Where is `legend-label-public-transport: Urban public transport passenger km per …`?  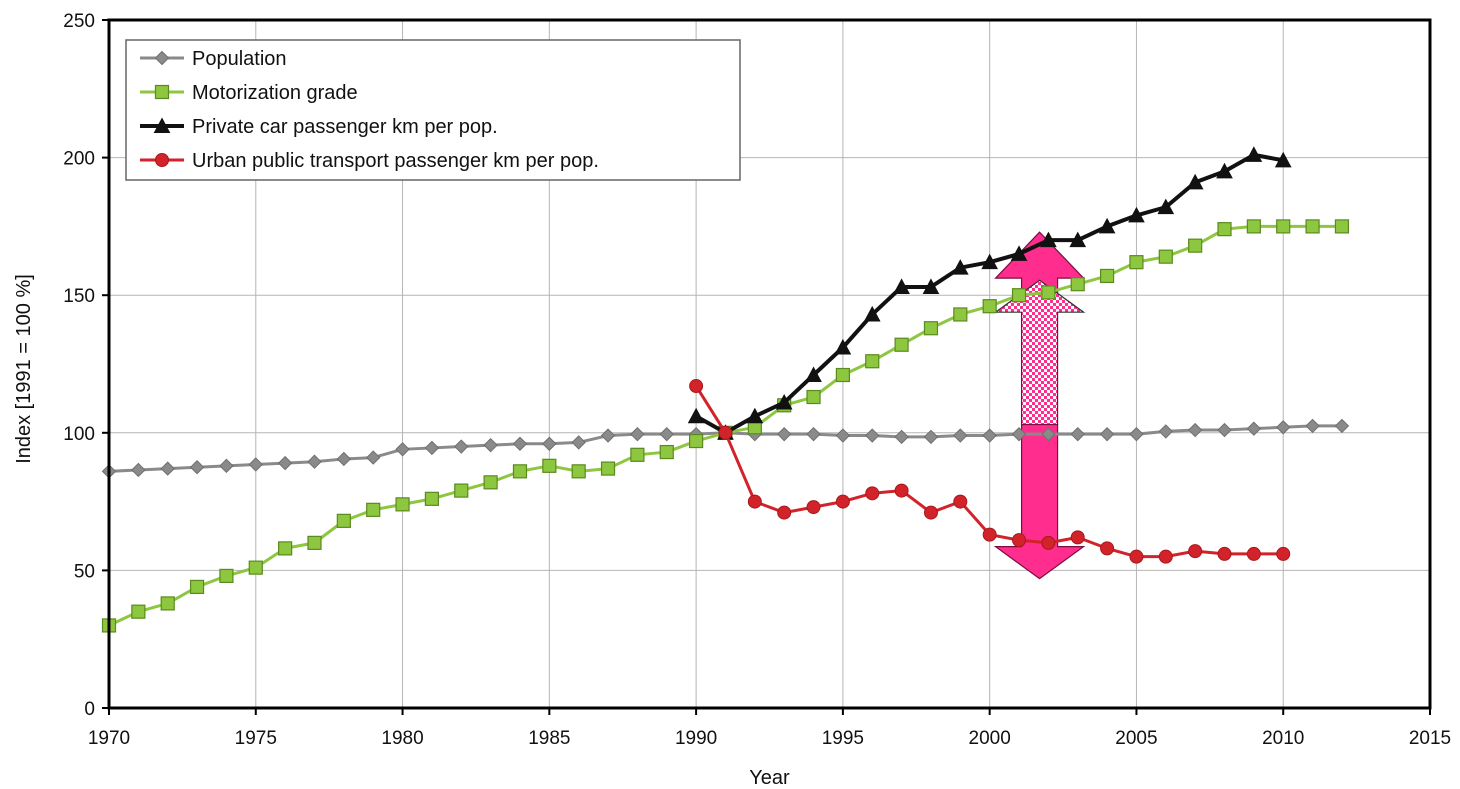 legend-label-public-transport: Urban public transport passenger km per … is located at coordinates (395, 161).